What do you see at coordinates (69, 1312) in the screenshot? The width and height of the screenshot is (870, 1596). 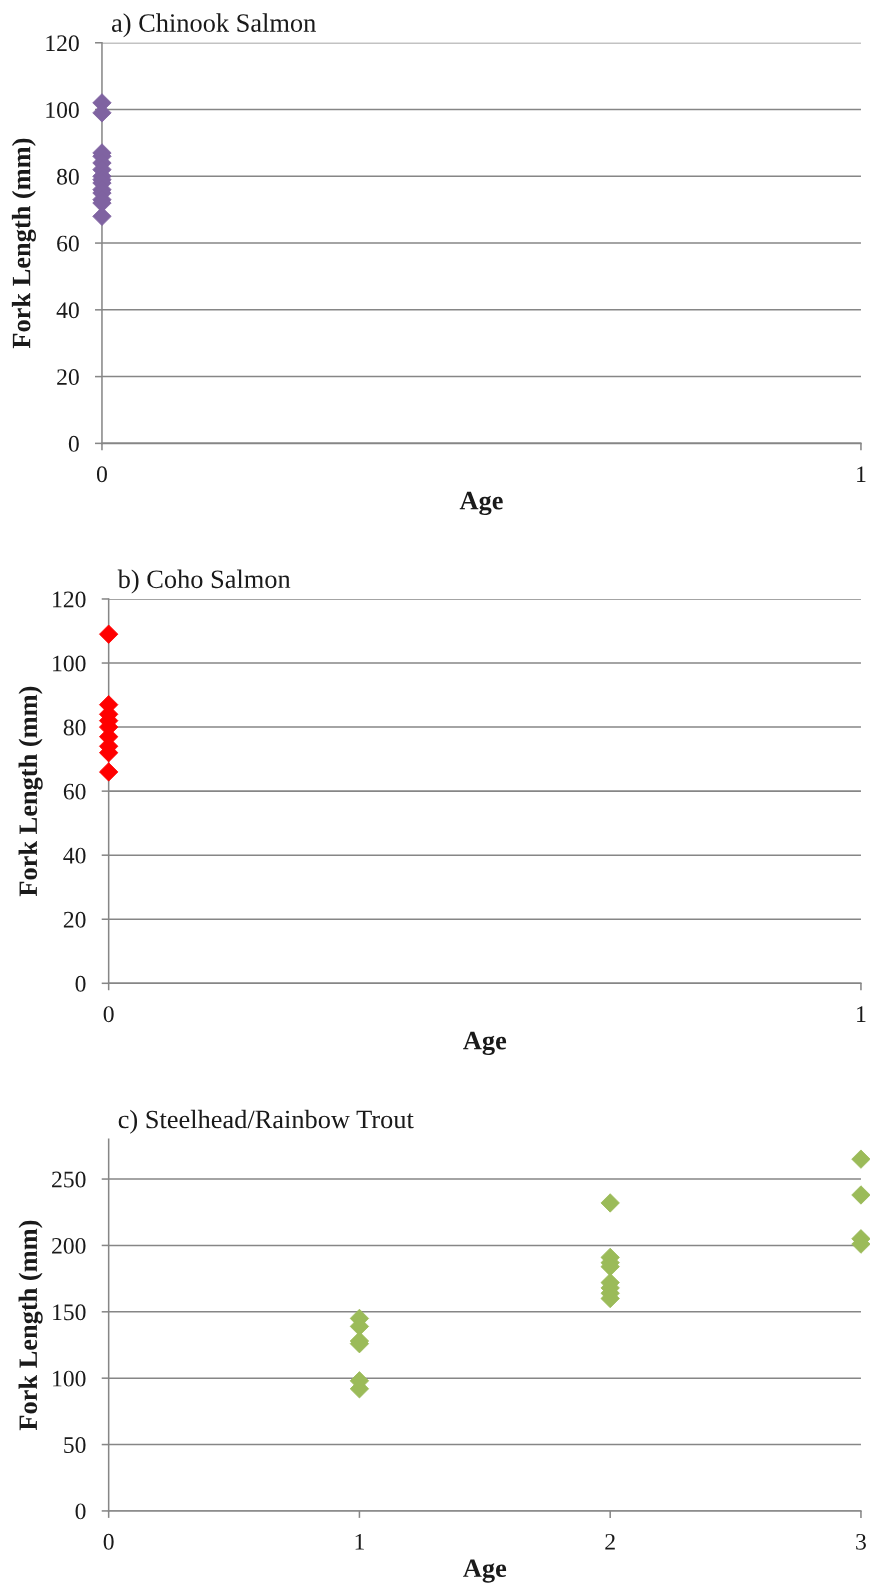 I see `y-tick-label: 150` at bounding box center [69, 1312].